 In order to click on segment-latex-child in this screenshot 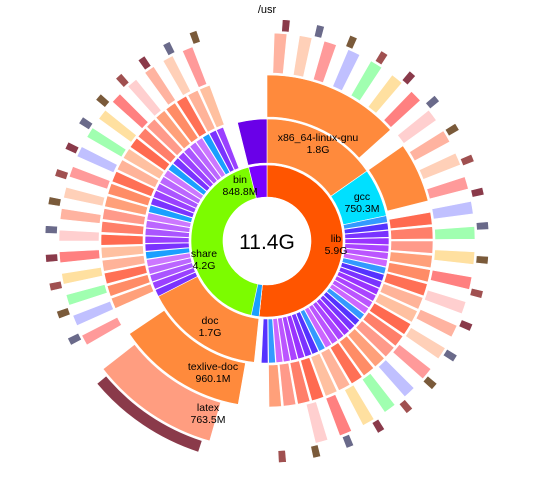, I will do `click(149, 414)`.